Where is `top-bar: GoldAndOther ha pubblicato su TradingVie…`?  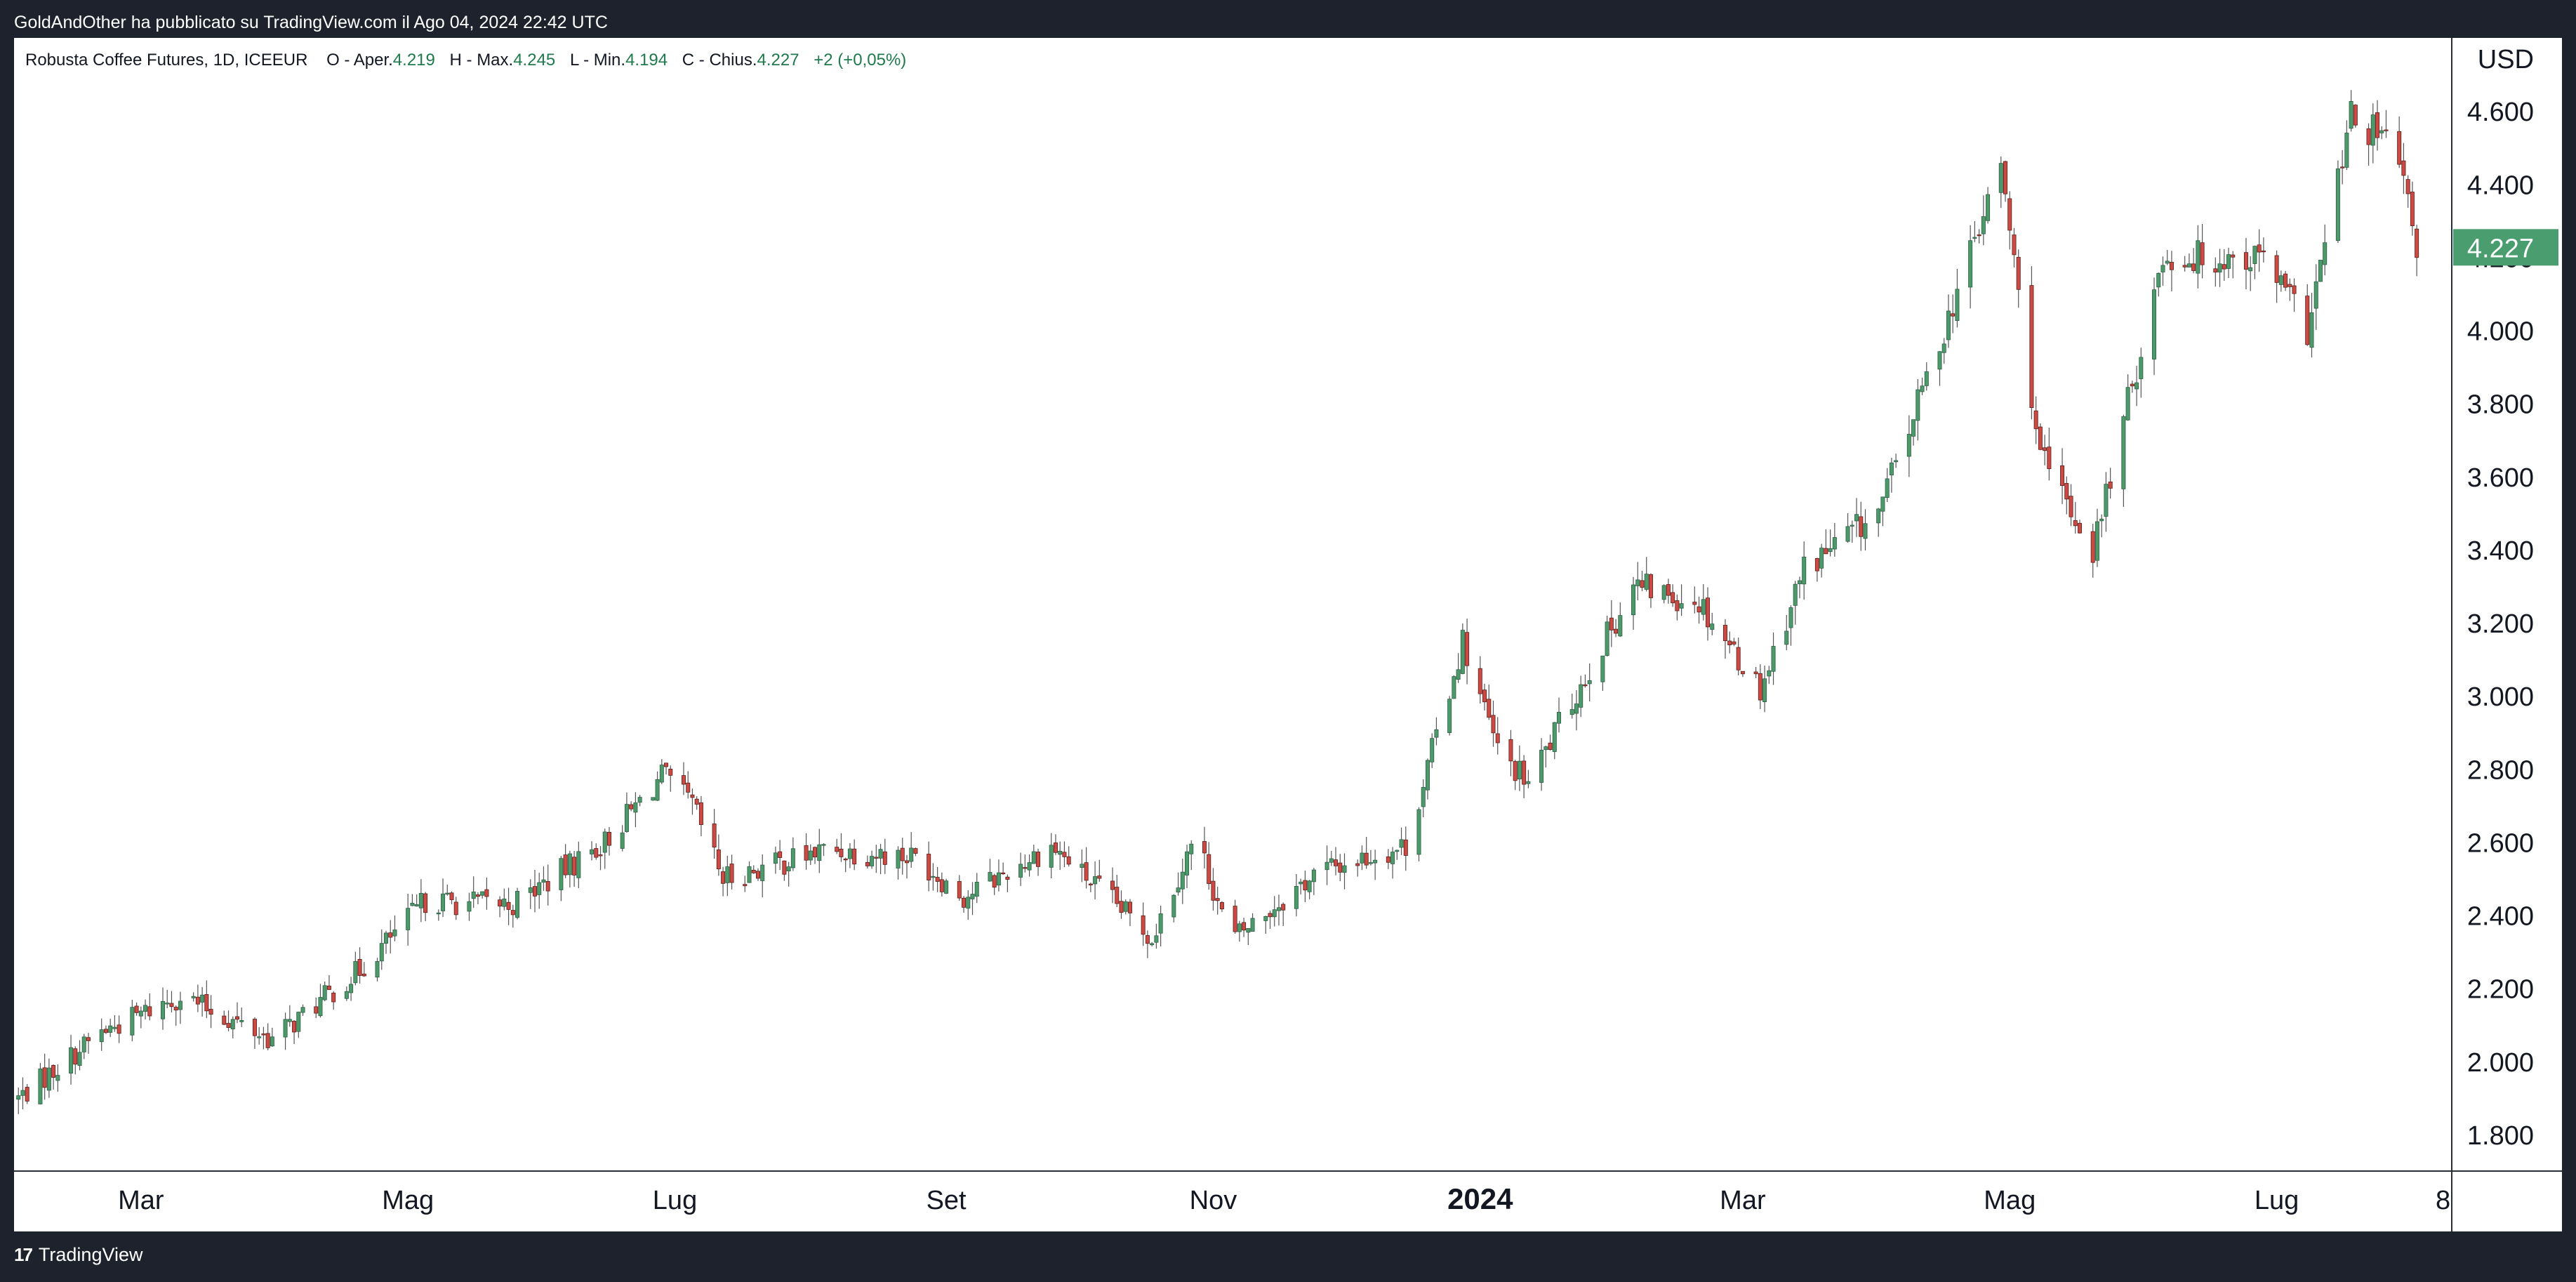
top-bar: GoldAndOther ha pubblicato su TradingVie… is located at coordinates (1288, 19).